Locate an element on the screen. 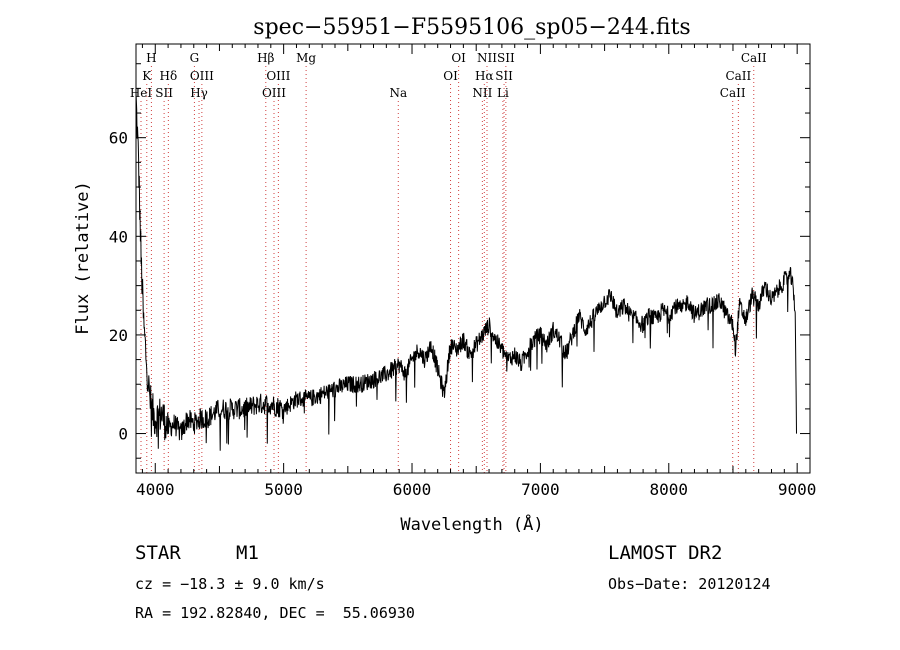  spectral-line-label: H is located at coordinates (151, 58).